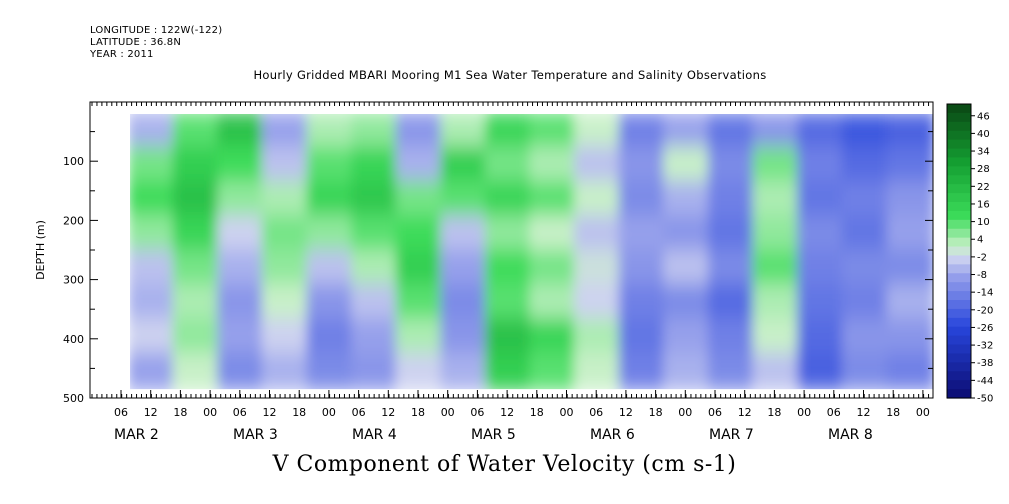  I want to click on colorbar-labels: 46 40 34 28 22 16 10 4 -2 -8 -14 -20 -26 -32 -38 -44 -50, so click(985, 257).